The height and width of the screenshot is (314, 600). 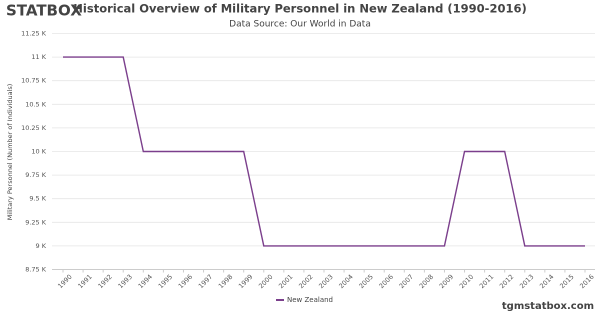 I want to click on x-tick-label: 2007, so click(x=406, y=281).